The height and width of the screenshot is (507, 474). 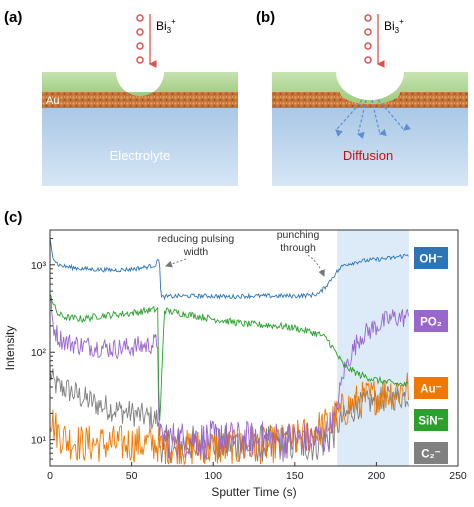 I want to click on x-axis-label: Sputter Time (s), so click(x=253, y=492).